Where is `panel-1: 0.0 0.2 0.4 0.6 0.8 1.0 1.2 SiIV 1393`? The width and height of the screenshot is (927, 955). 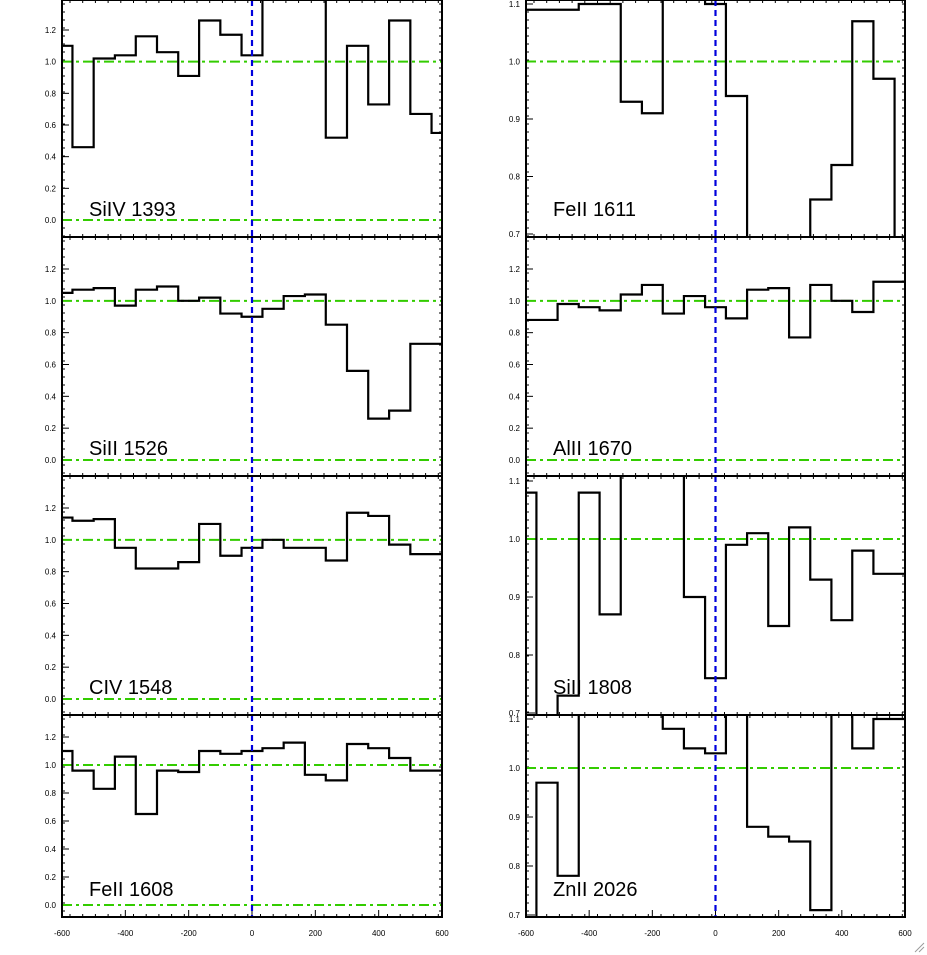
panel-1: 0.0 0.2 0.4 0.6 0.8 1.0 1.2 SiIV 1393 is located at coordinates (244, 119).